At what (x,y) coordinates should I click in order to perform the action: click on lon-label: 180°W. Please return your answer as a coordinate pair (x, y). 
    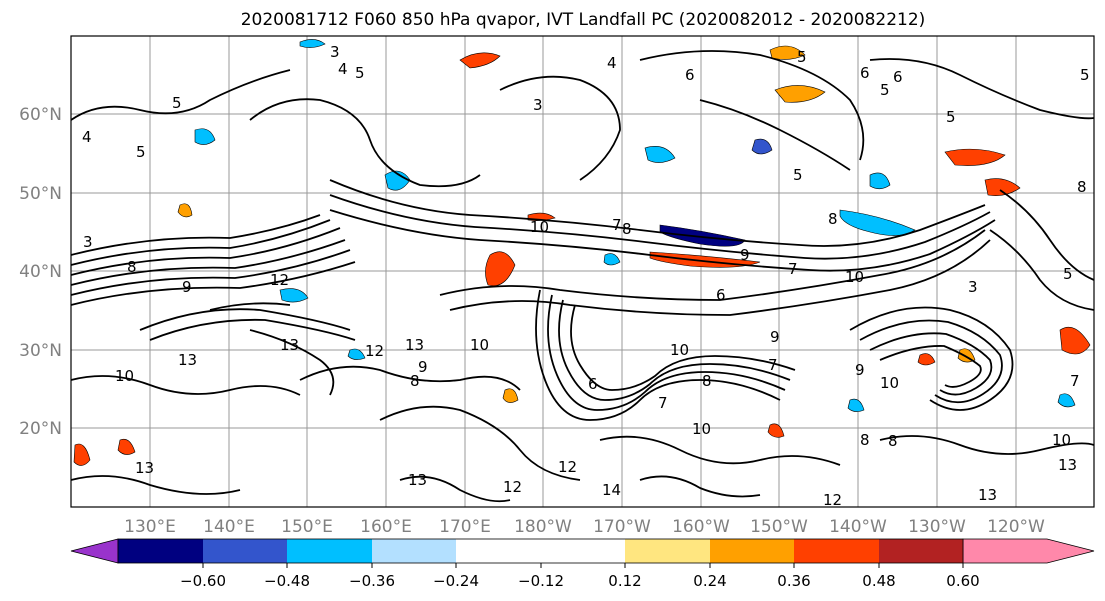
    Looking at the image, I should click on (543, 527).